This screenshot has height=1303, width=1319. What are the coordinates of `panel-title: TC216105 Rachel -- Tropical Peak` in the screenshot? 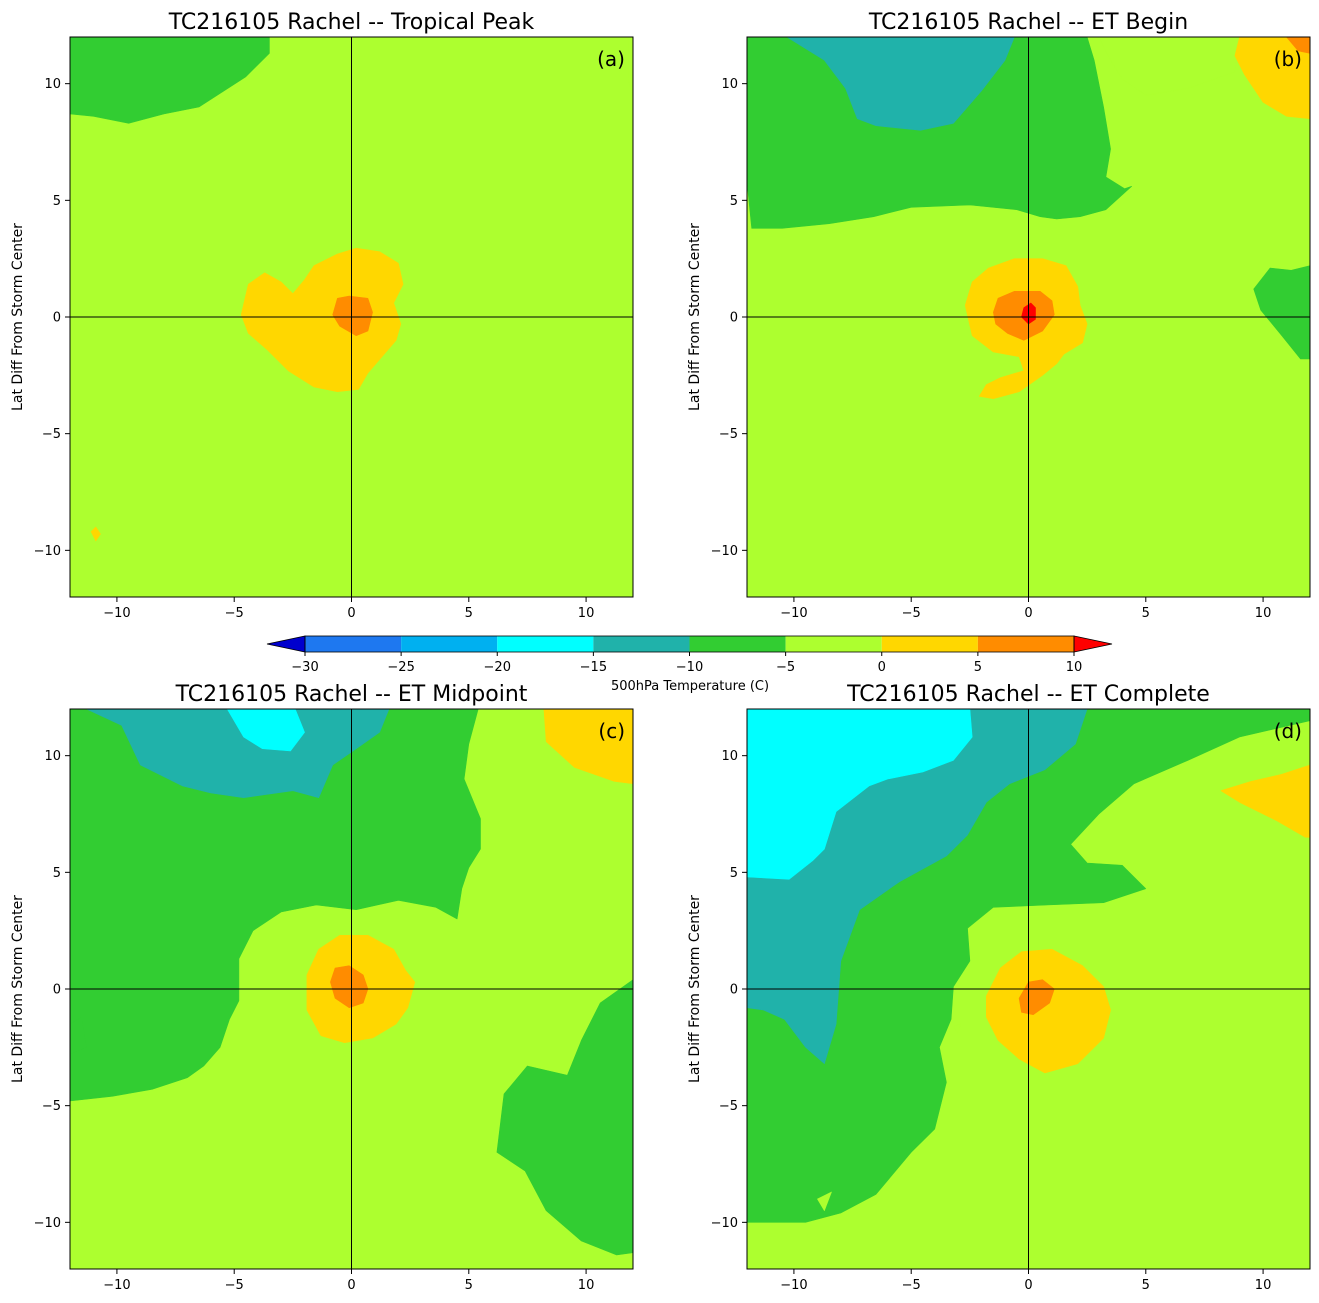 It's located at (351, 22).